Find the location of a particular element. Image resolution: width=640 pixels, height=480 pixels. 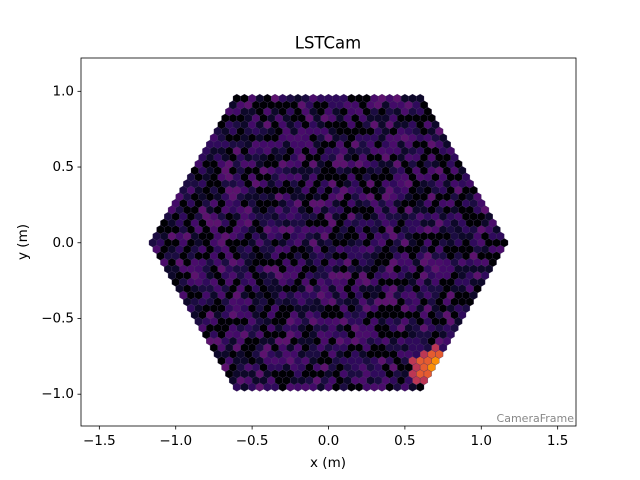

x-tick-label: 1.5 is located at coordinates (557, 441).